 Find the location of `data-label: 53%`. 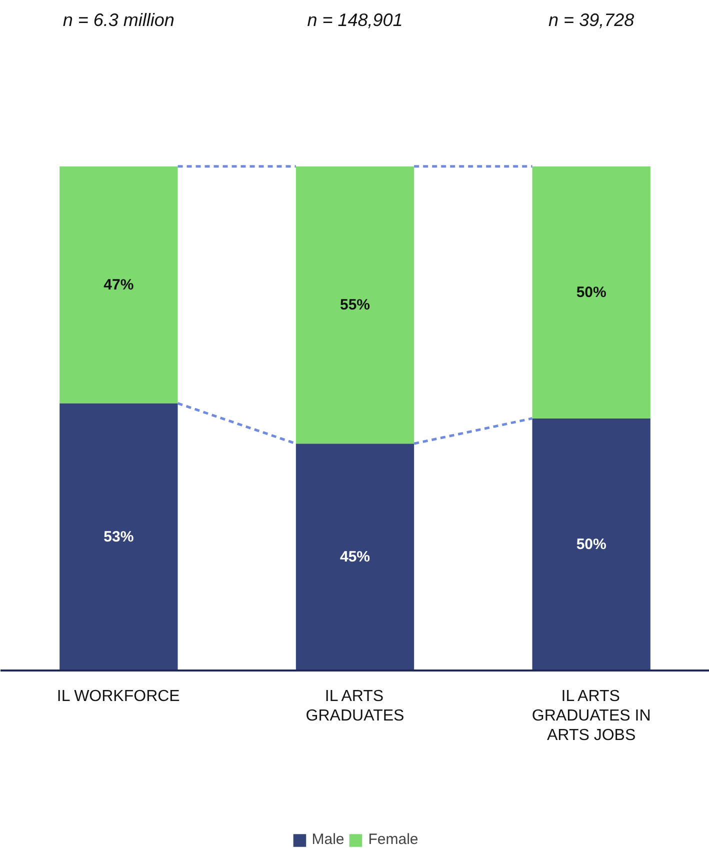

data-label: 53% is located at coordinates (119, 537).